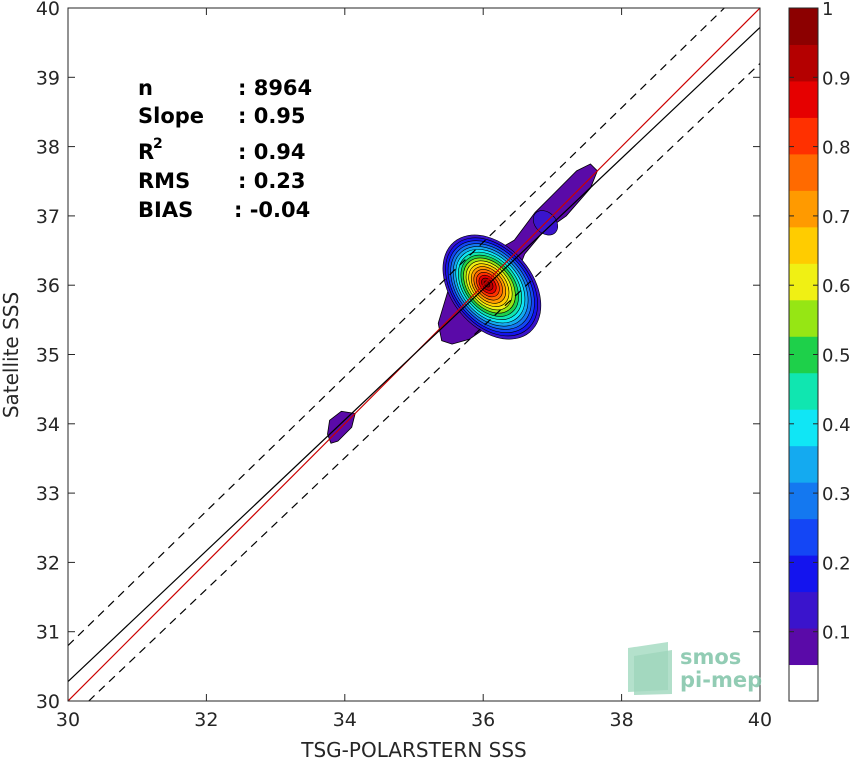 The height and width of the screenshot is (764, 857). Describe the element at coordinates (836, 494) in the screenshot. I see `colorbar-tick-label: 0.3` at that location.